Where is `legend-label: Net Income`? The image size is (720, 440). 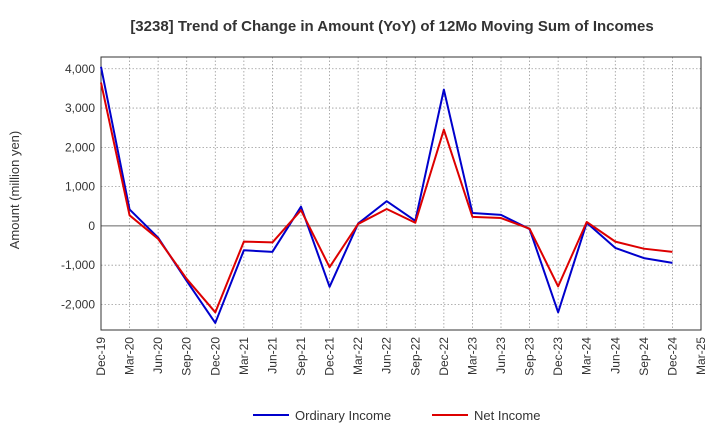 legend-label: Net Income is located at coordinates (507, 415).